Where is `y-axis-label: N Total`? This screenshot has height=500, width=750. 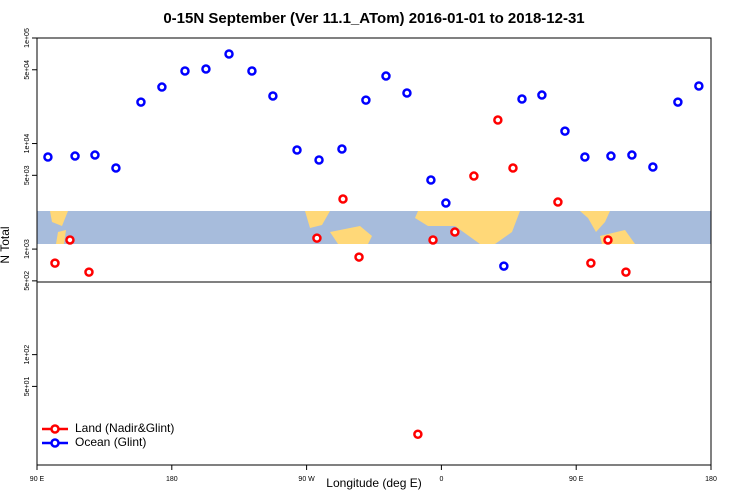 y-axis-label: N Total is located at coordinates (6, 244).